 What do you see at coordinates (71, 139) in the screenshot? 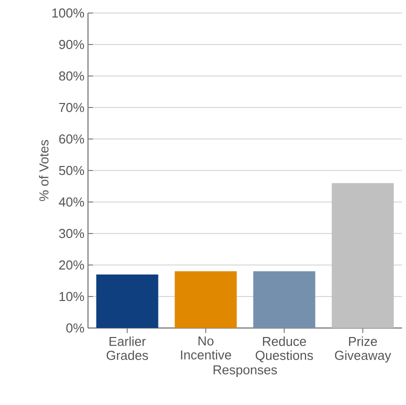
I see `y-tick-label: 60%` at bounding box center [71, 139].